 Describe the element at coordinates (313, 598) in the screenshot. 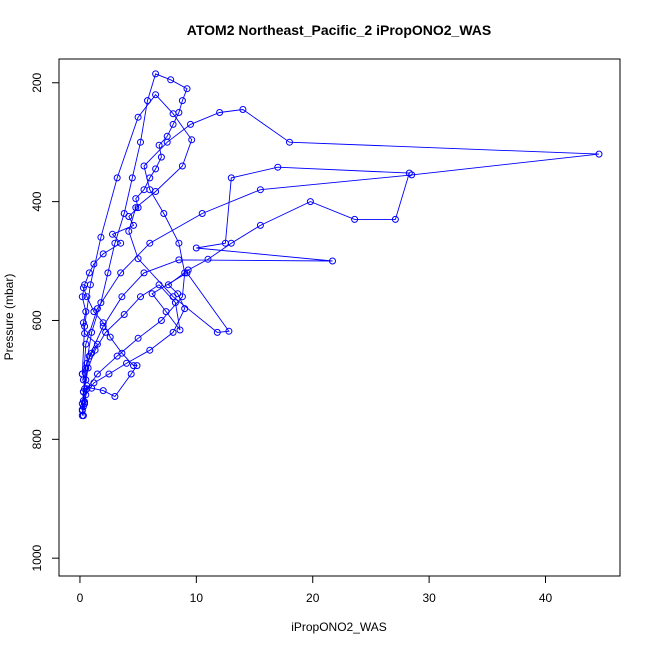

I see `x-tick-label: 20` at that location.